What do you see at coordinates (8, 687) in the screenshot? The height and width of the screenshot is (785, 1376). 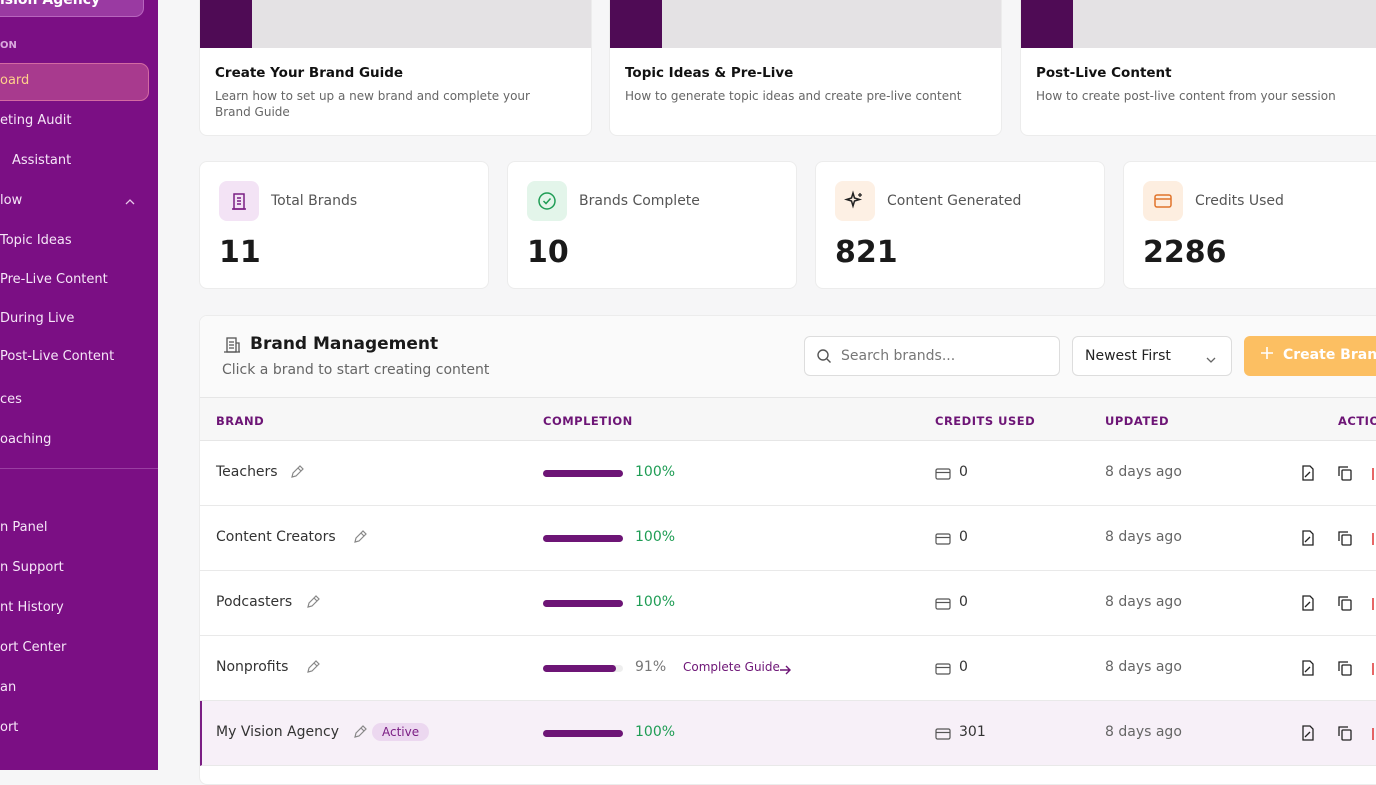 I see `nav-item: an` at bounding box center [8, 687].